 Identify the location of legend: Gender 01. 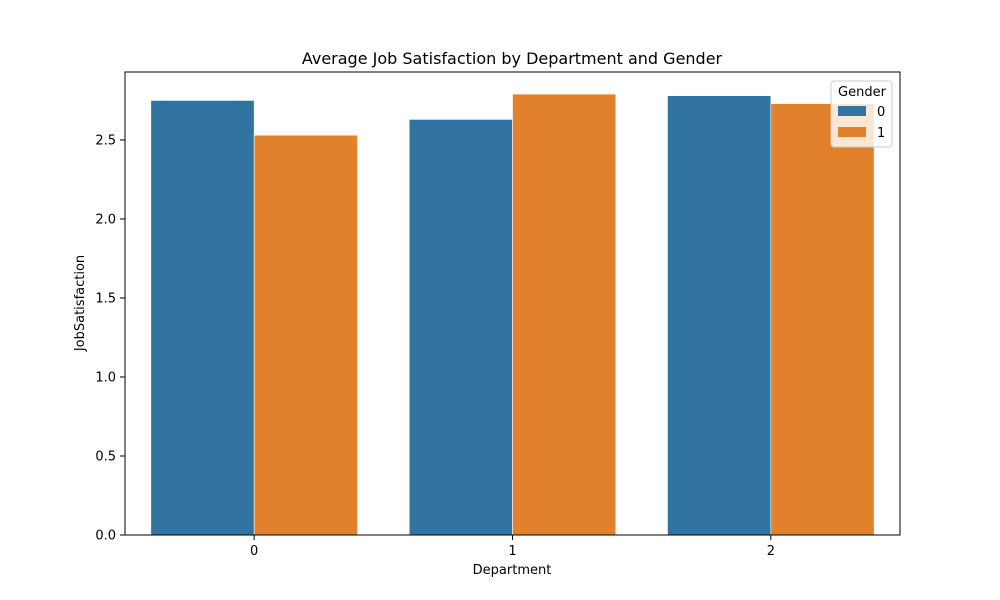
(861, 114).